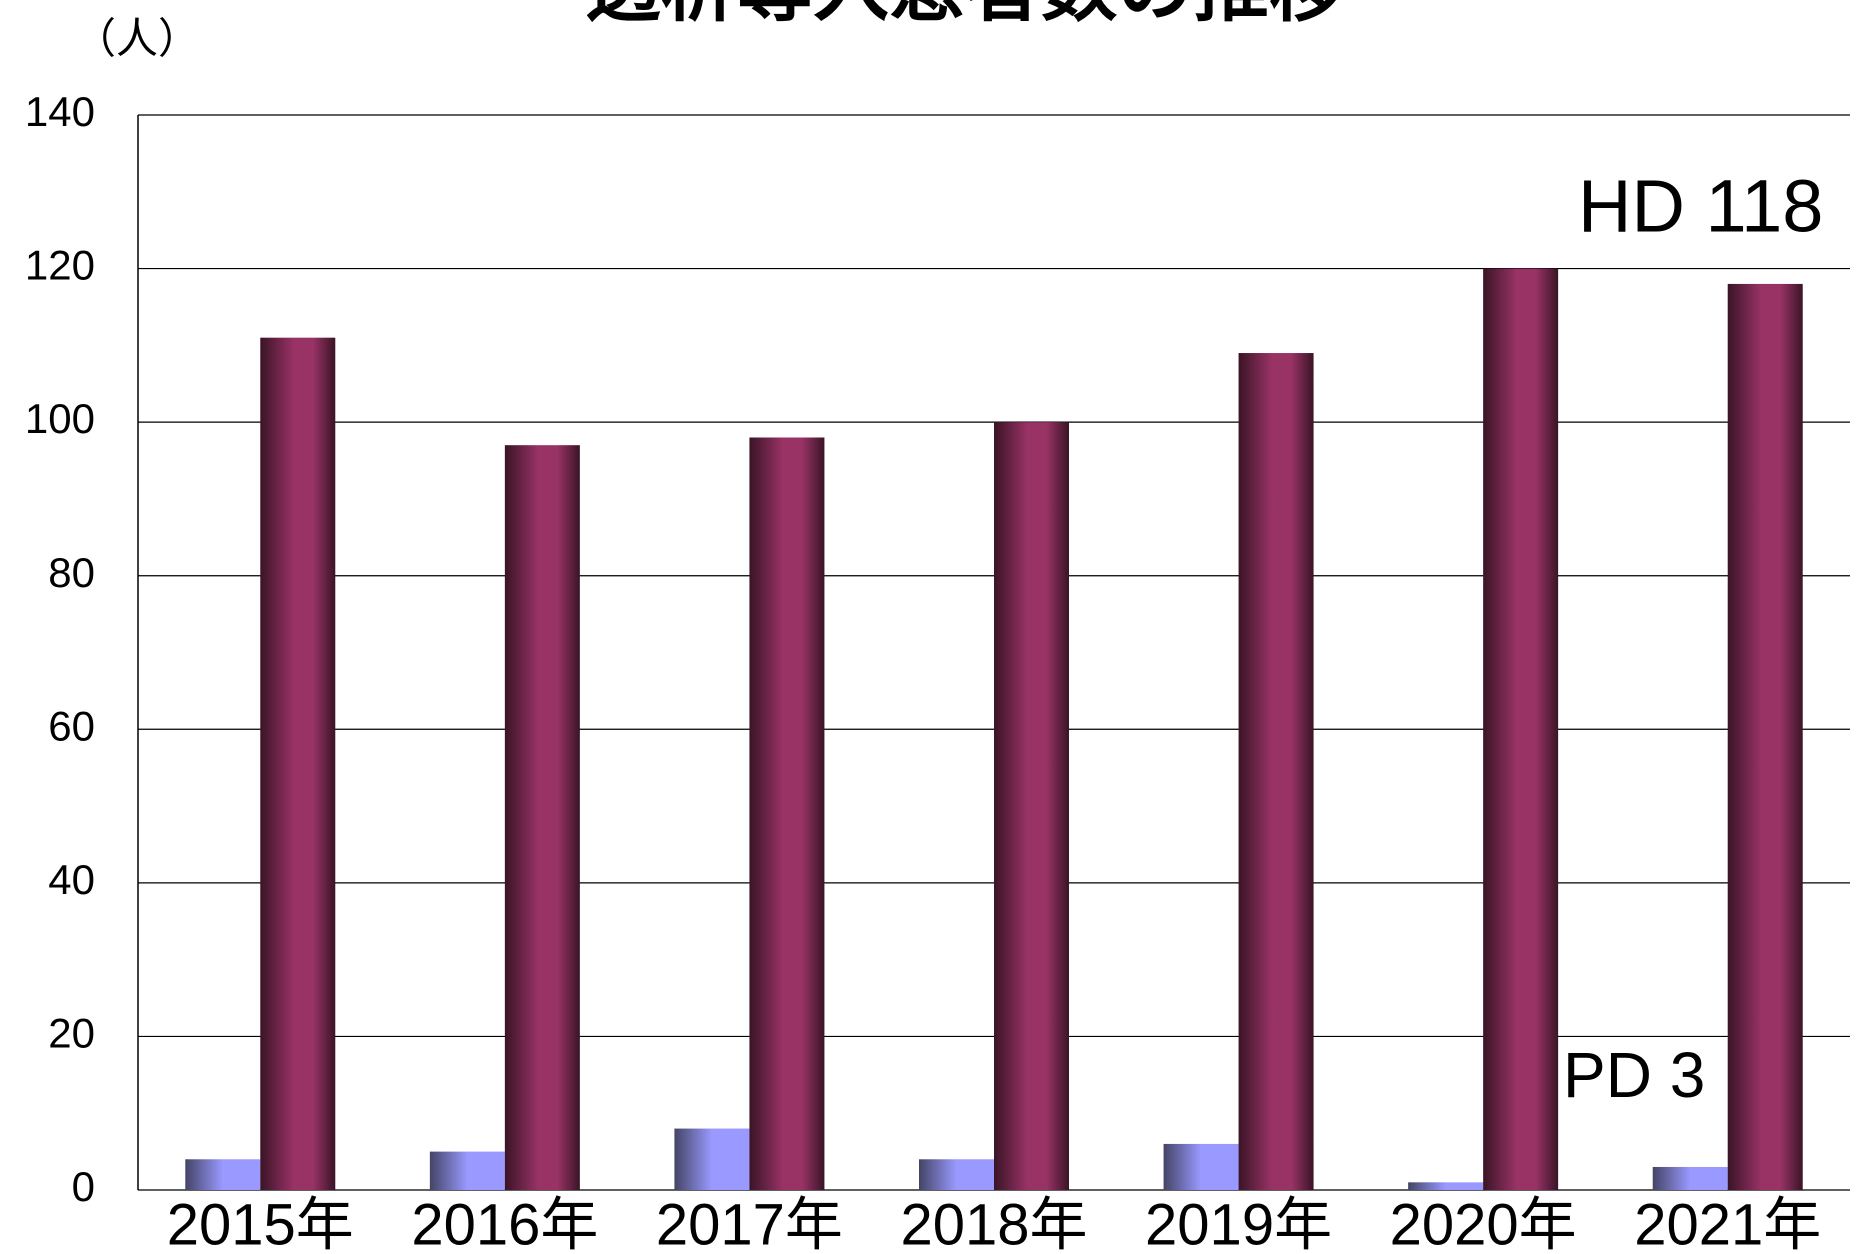  I want to click on y-tick-label: 40, so click(71, 879).